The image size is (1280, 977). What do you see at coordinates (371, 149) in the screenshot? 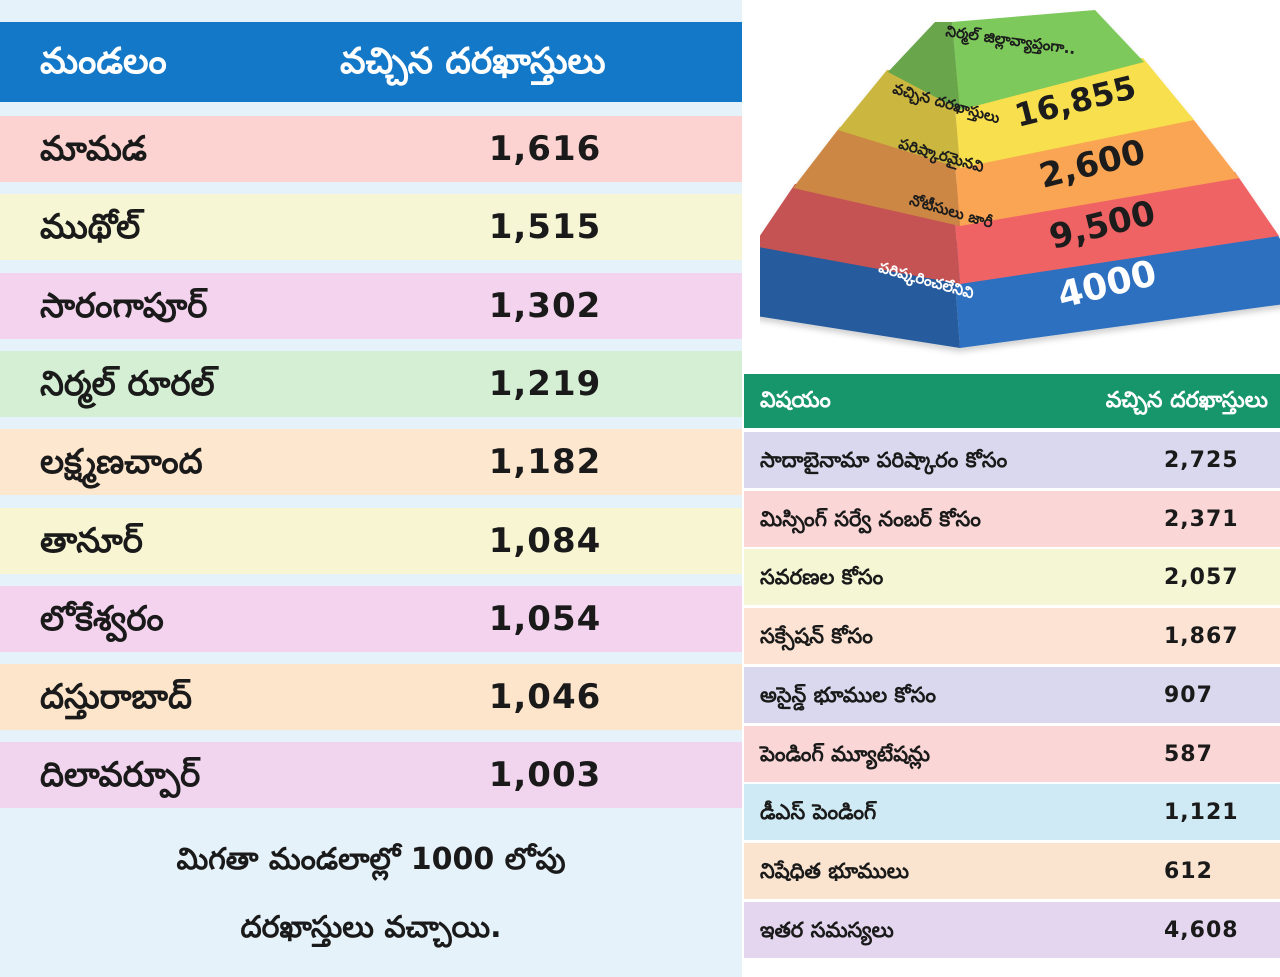
I see `mandal-row: మామడ 1,616` at bounding box center [371, 149].